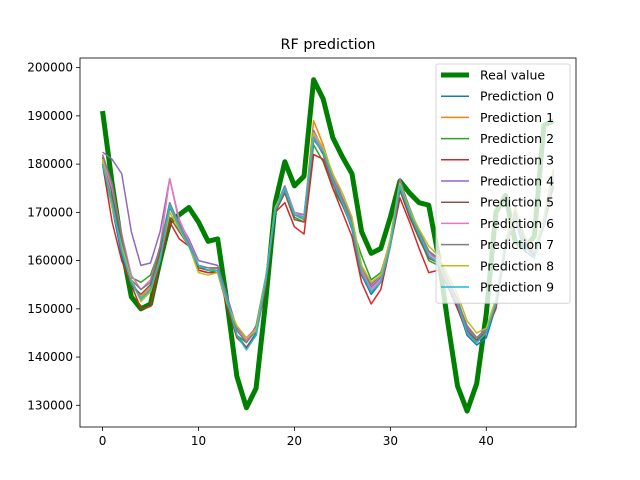  I want to click on legend-label-0: Real value, so click(512, 75).